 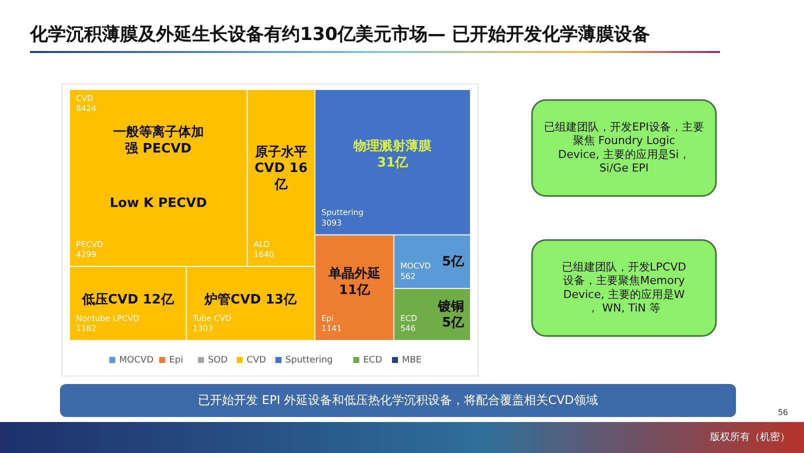 I want to click on legend-label: MOCVD, so click(x=136, y=360).